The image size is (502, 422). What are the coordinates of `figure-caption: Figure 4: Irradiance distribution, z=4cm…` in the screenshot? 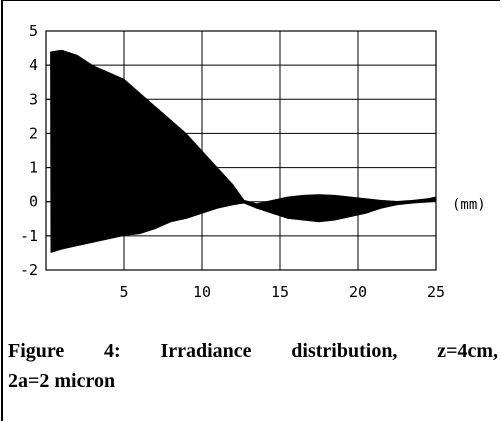 It's located at (253, 366).